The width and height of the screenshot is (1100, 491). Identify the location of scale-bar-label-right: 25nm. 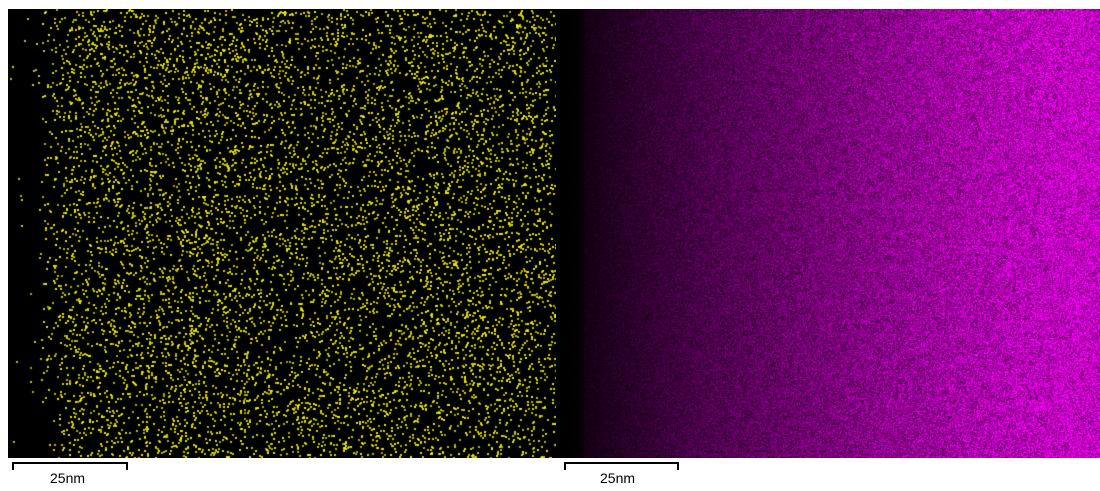
(618, 478).